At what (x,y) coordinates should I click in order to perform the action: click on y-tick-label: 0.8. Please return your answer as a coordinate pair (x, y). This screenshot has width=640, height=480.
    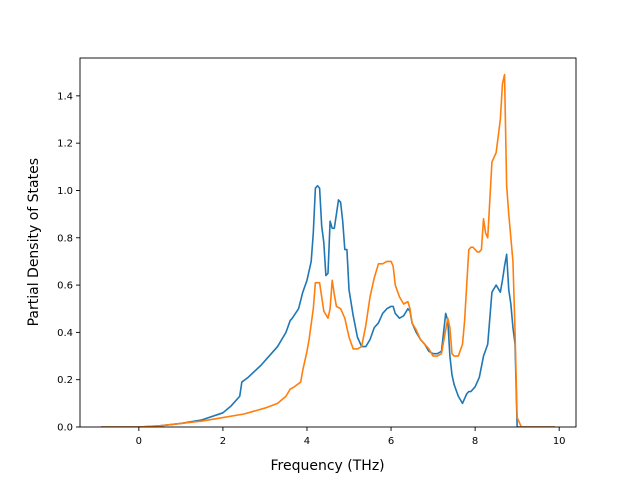
    Looking at the image, I should click on (65, 238).